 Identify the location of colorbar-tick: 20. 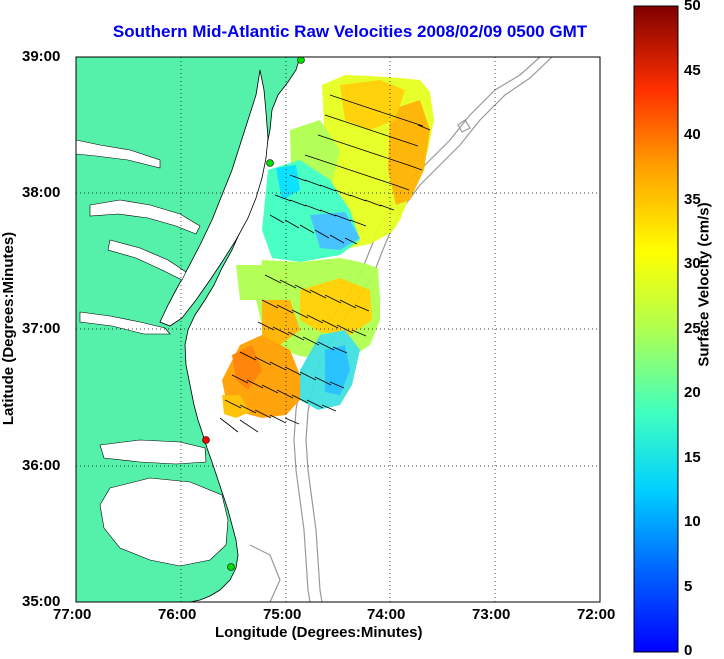
(692, 392).